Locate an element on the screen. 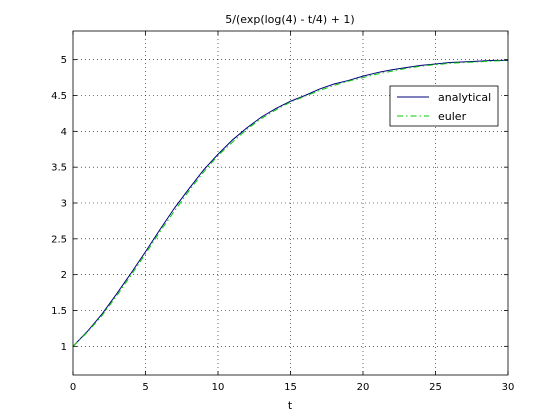 This screenshot has width=560, height=420. y-tick-label: 1.5 is located at coordinates (59, 311).